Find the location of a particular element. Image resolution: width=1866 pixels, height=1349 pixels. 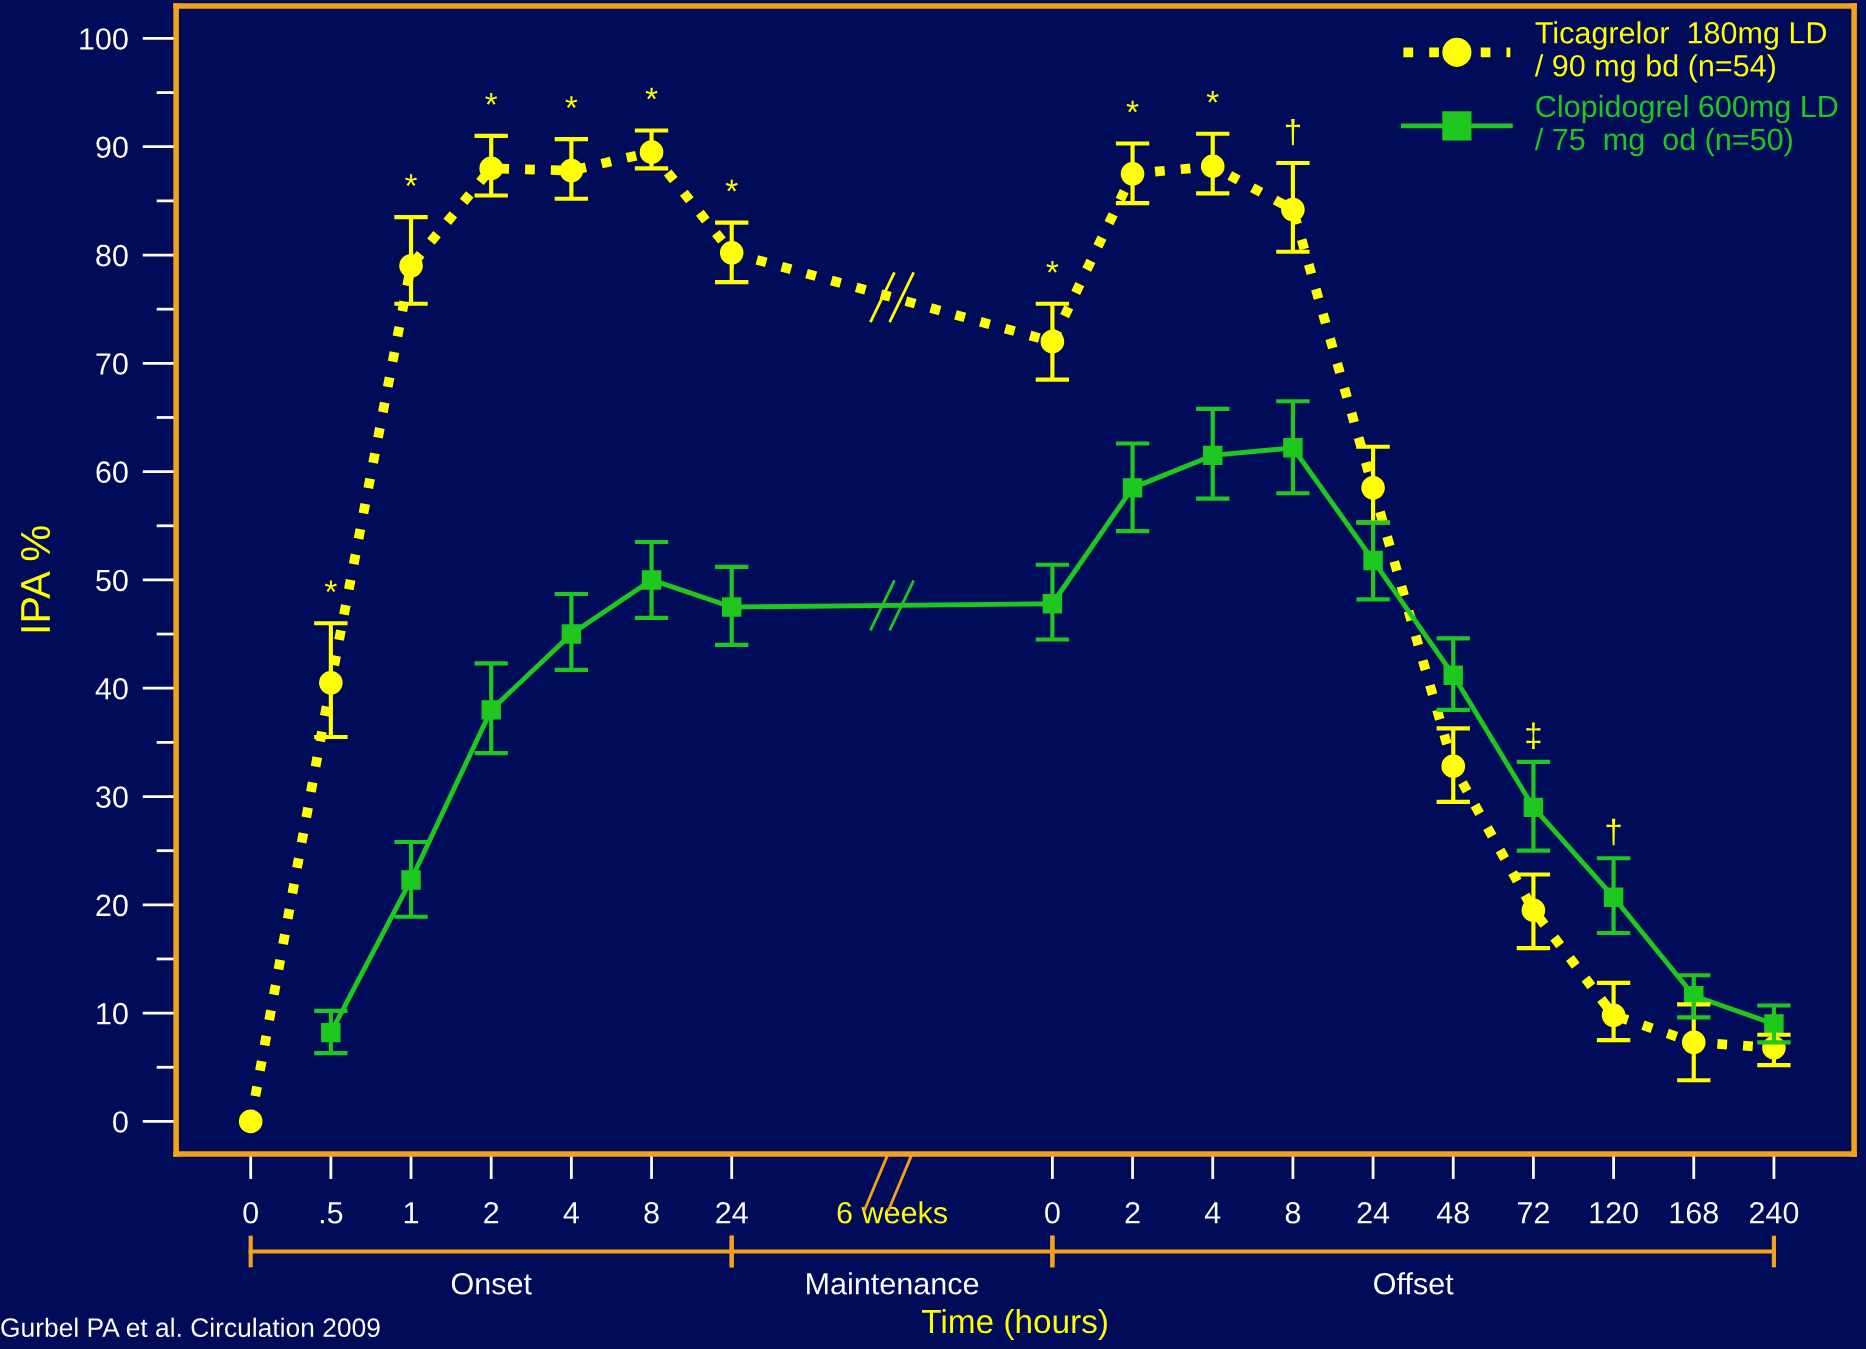

y-axis-title: IPA % is located at coordinates (35, 579).